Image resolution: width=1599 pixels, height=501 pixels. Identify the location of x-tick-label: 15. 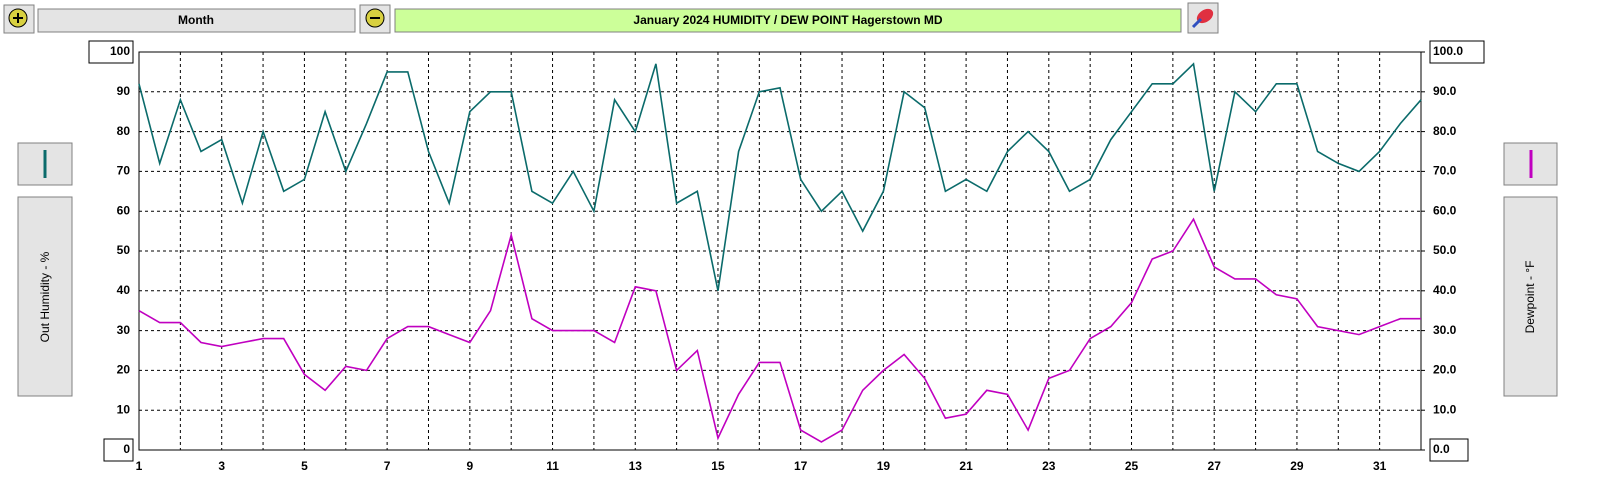
(718, 466).